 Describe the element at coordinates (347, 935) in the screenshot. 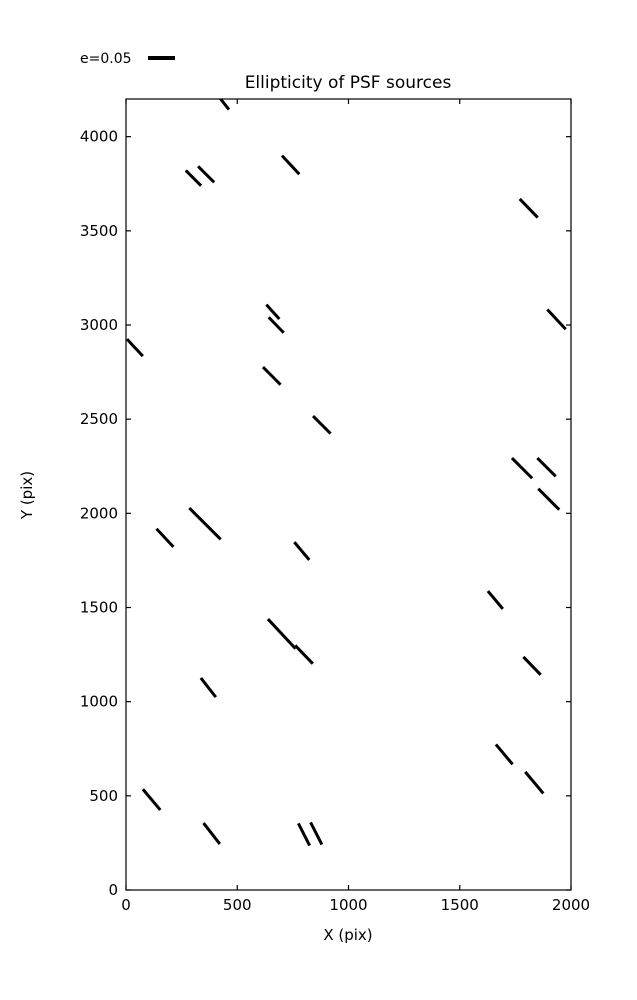

I see `x-axis-title: X (pix)` at that location.